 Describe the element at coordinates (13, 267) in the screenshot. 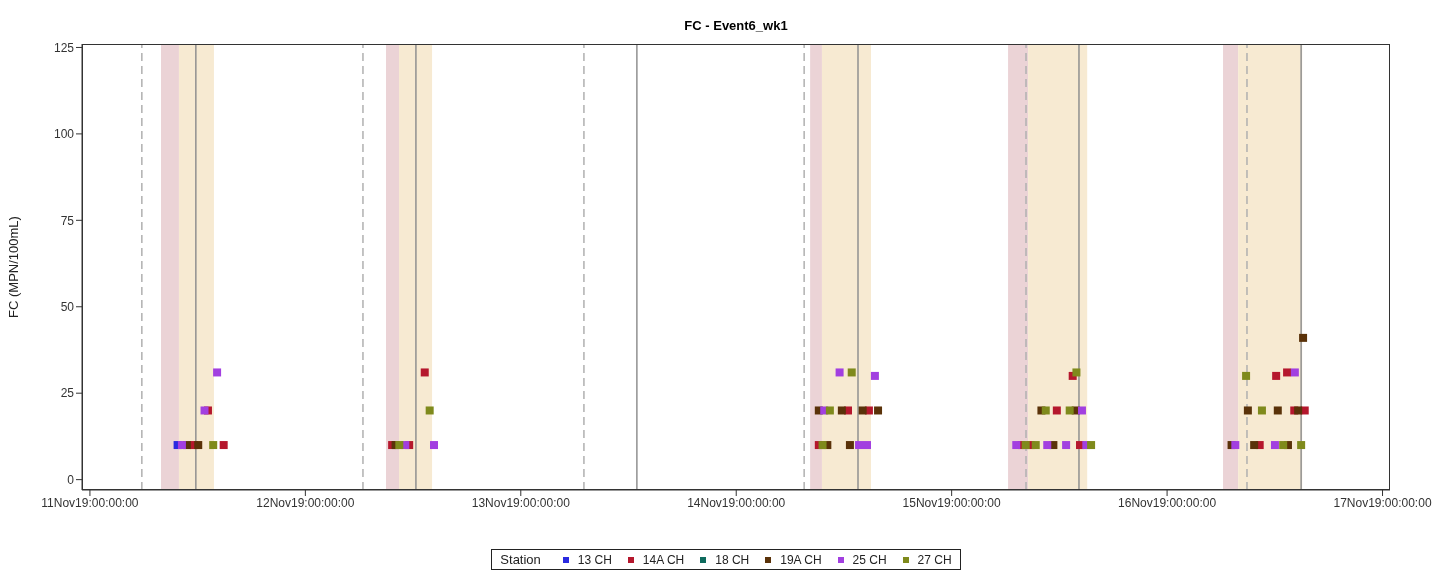

I see `y-axis-title: FC (MPN/100mL)` at that location.